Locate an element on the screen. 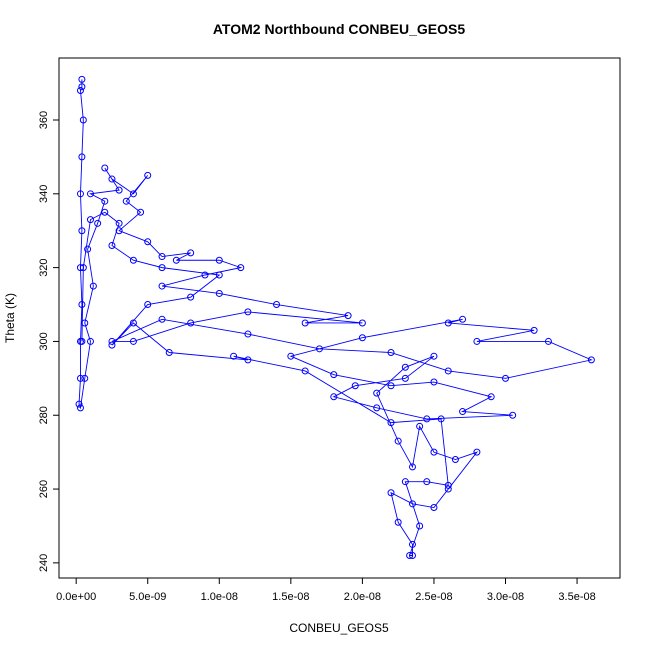 The height and width of the screenshot is (655, 650). chart-title: ATOM2 Northbound CONBEU_GEOS5 is located at coordinates (339, 29).